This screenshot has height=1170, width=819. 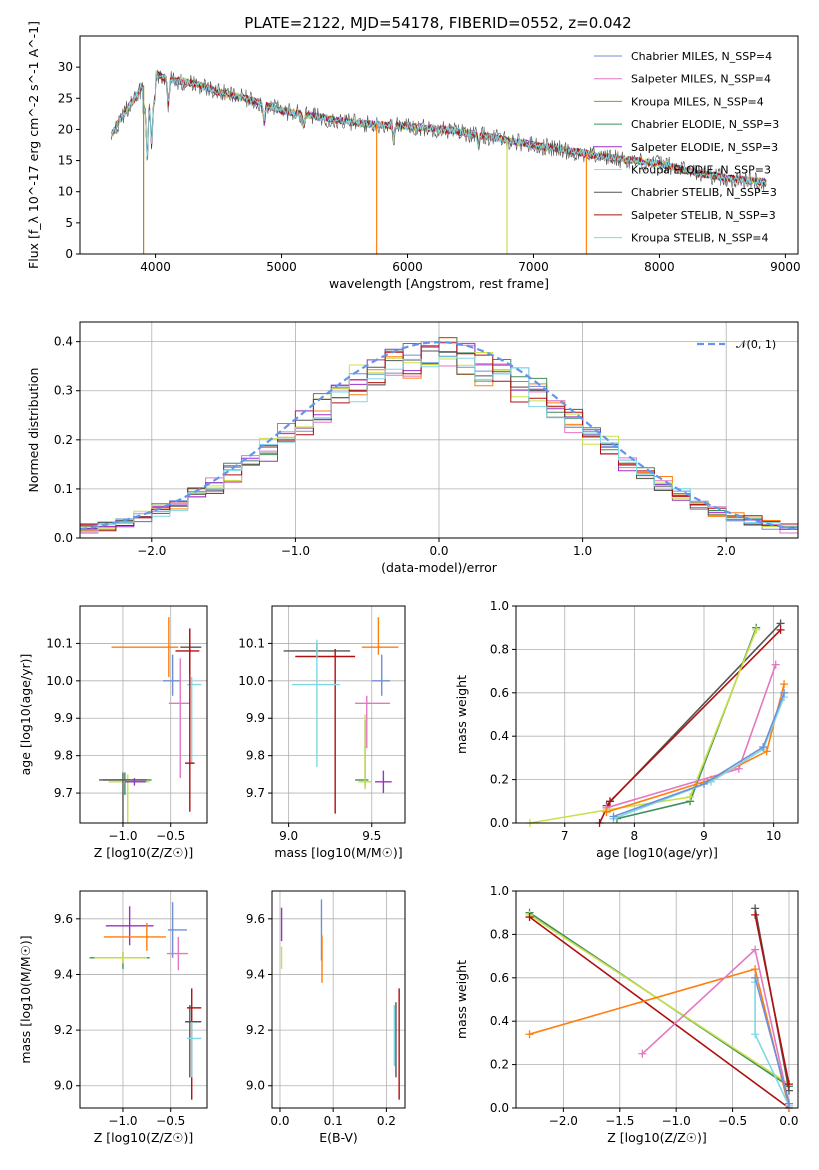 I want to click on legend-label: Kroupa ELODIE, N_SSP=3, so click(x=701, y=170).